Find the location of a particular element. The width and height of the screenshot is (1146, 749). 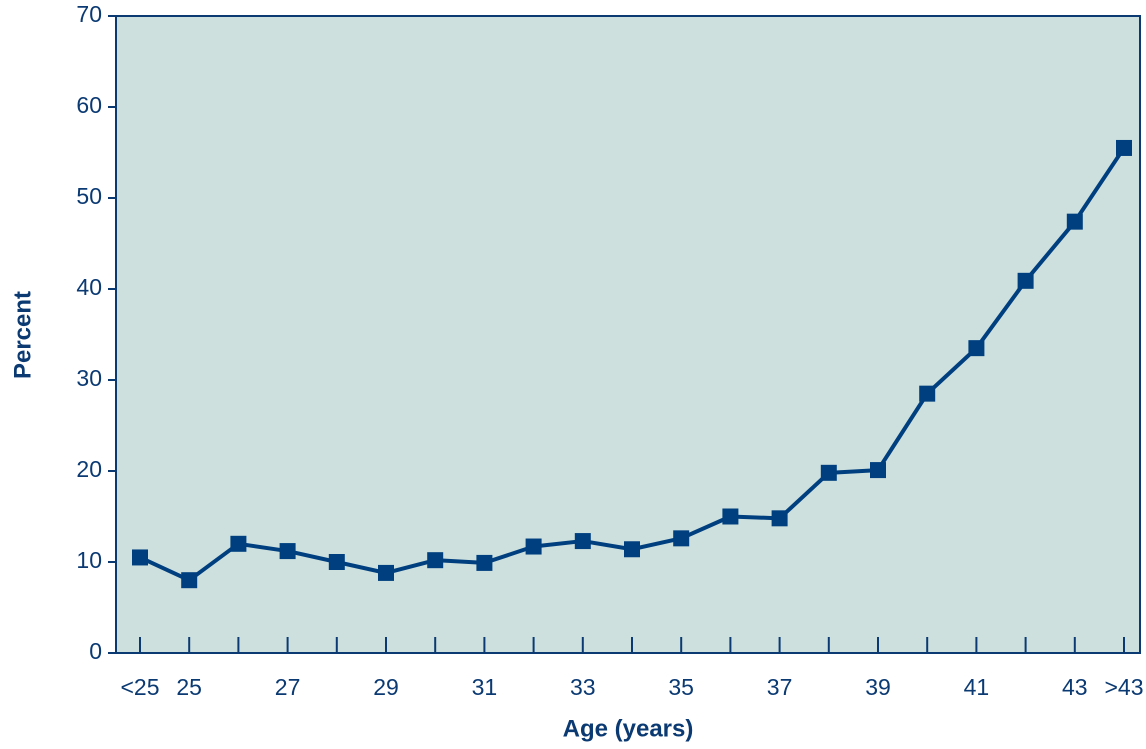

x-tick-label: 41 is located at coordinates (977, 687).